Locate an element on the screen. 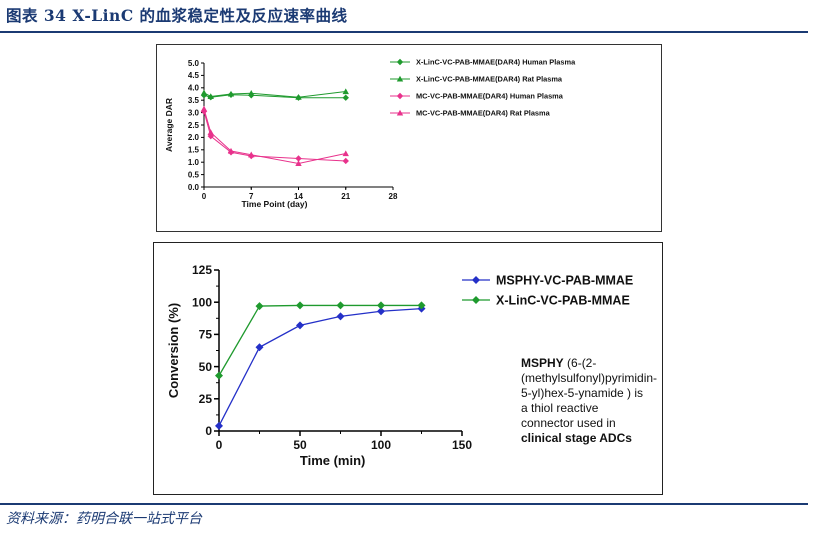 Image resolution: width=814 pixels, height=533 pixels. y-tick-label: 1.5 is located at coordinates (194, 150).